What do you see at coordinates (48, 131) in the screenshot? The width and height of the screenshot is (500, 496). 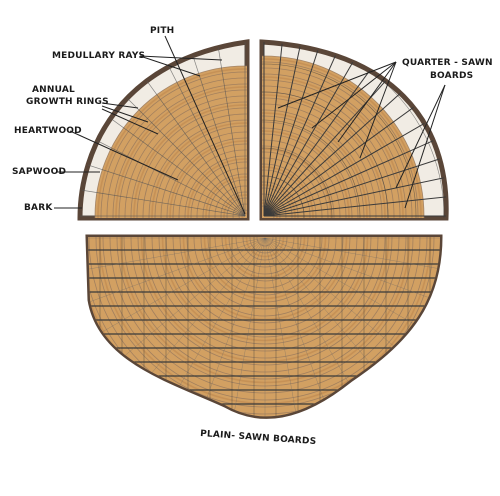 I see `label-heartwood: HEARTWOOD` at bounding box center [48, 131].